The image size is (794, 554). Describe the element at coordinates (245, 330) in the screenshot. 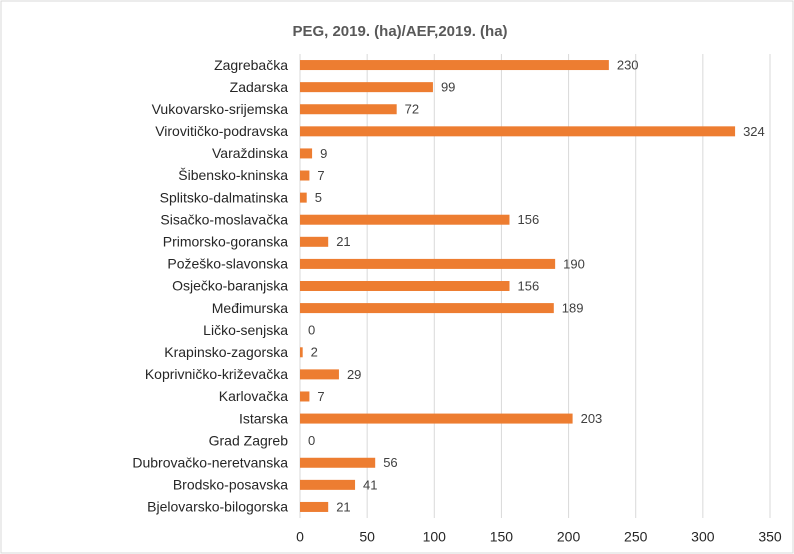

I see `y-tick-label: Ličko-senjska` at that location.